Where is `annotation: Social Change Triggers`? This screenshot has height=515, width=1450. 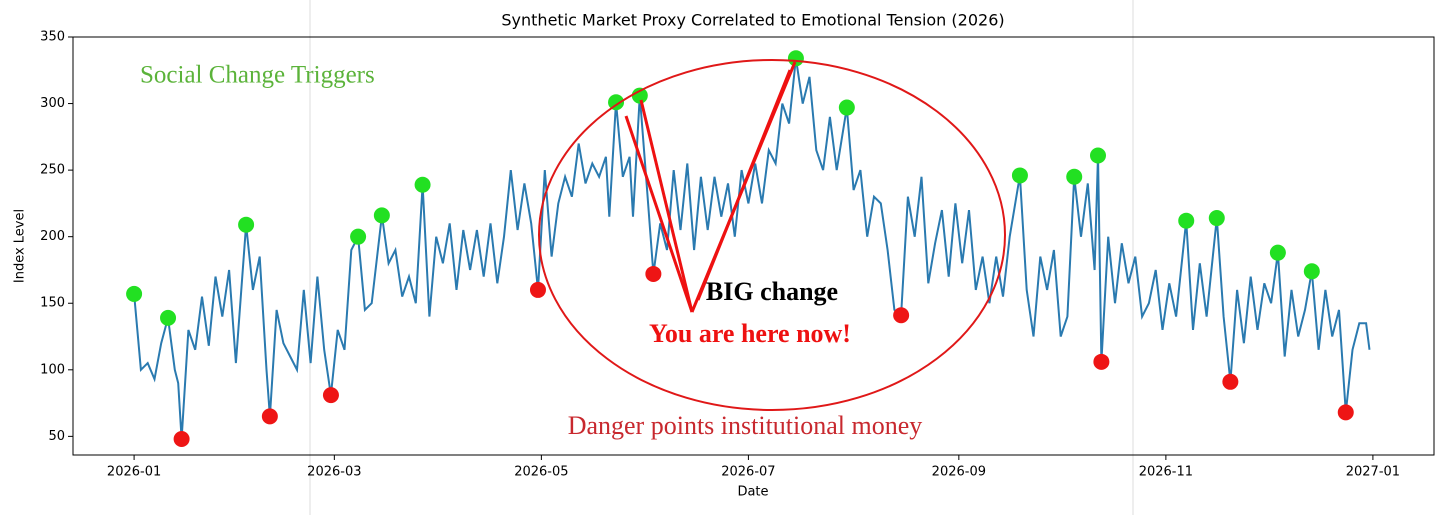
annotation: Social Change Triggers is located at coordinates (257, 75).